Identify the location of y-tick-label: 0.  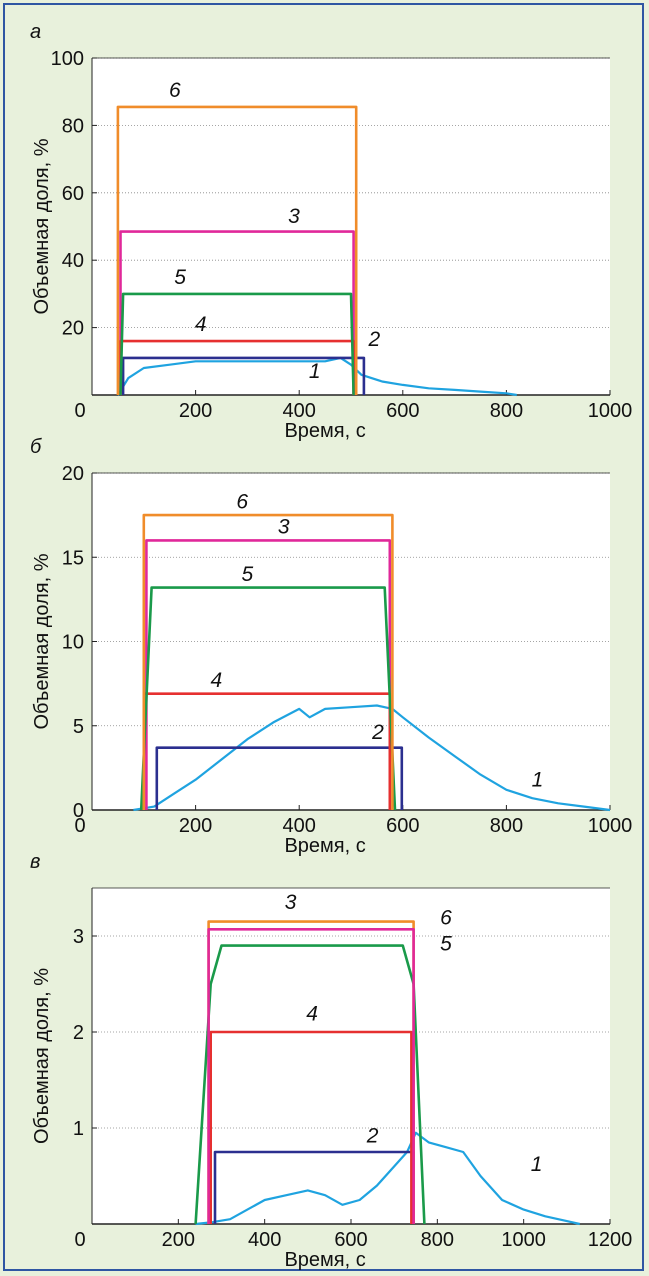
(78, 811).